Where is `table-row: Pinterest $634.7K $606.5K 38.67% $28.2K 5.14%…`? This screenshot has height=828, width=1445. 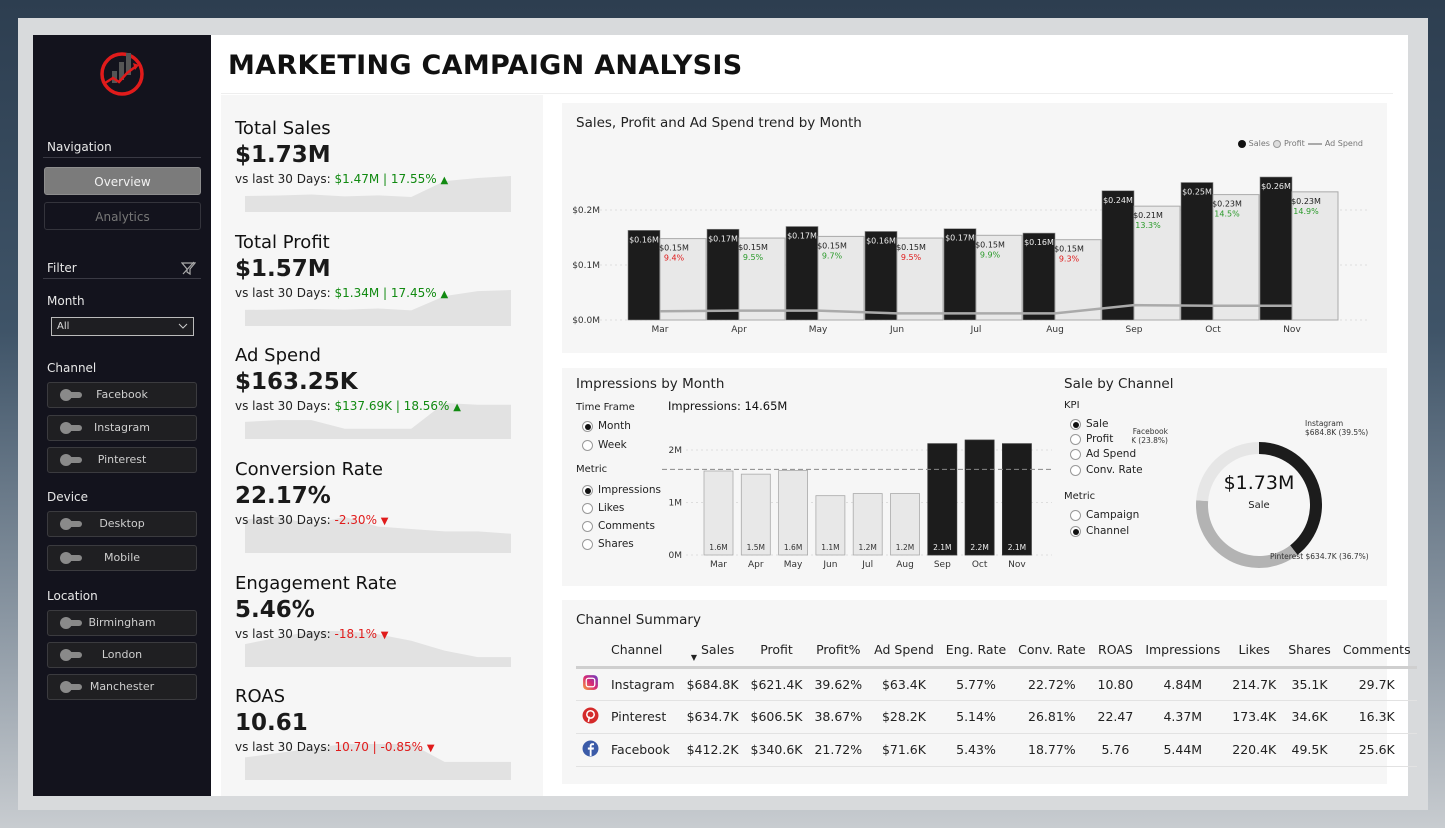
table-row: Pinterest $634.7K $606.5K 38.67% $28.2K 5.14%… is located at coordinates (996, 717).